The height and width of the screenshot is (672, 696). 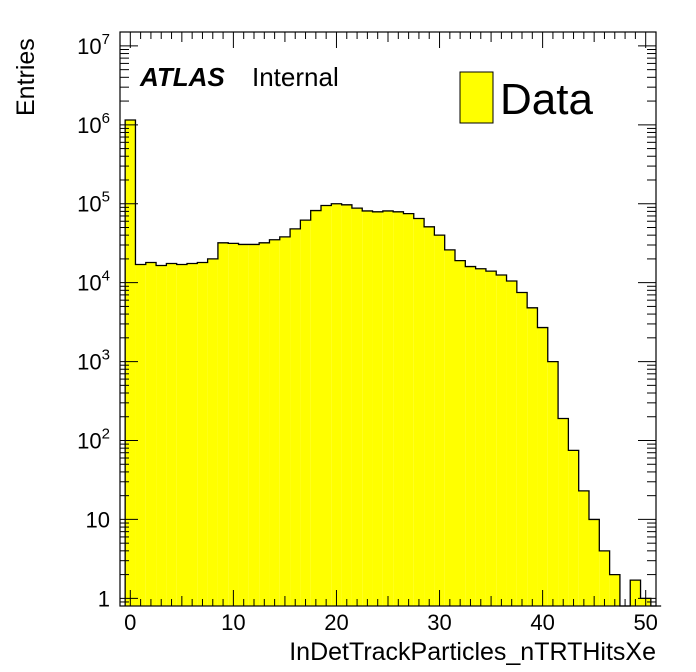 What do you see at coordinates (476, 97) in the screenshot?
I see `legend-swatch` at bounding box center [476, 97].